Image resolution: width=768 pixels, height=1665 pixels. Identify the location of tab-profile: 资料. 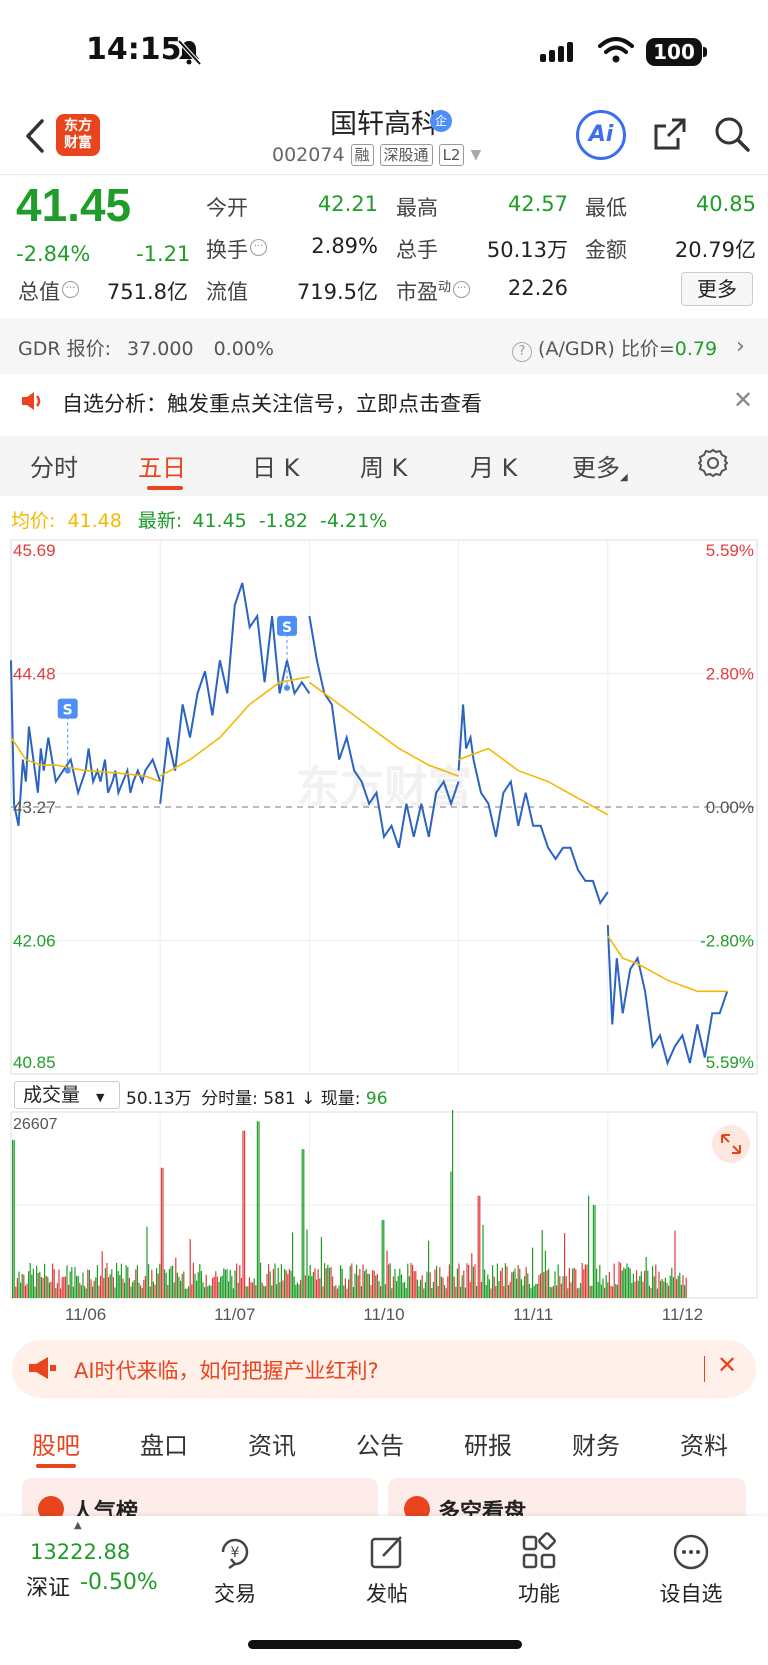
(704, 1446).